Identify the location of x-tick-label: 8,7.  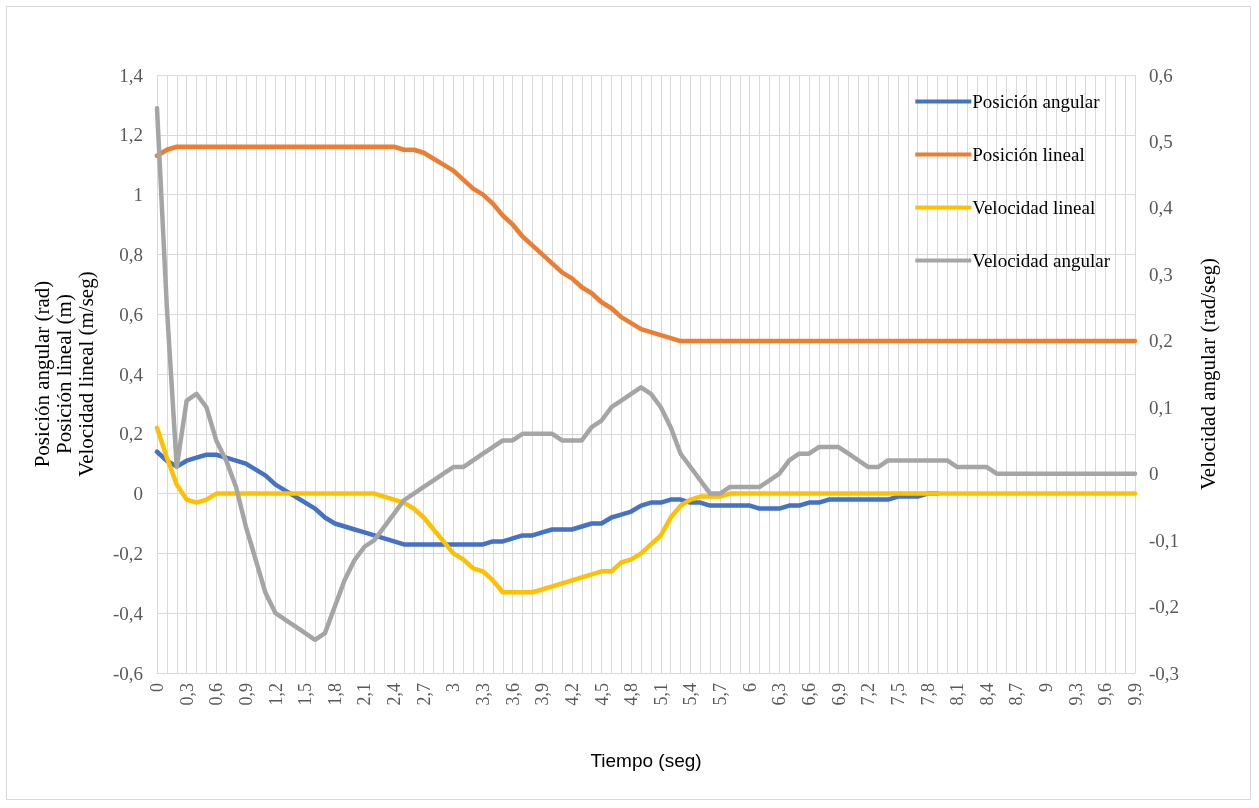
(1016, 694).